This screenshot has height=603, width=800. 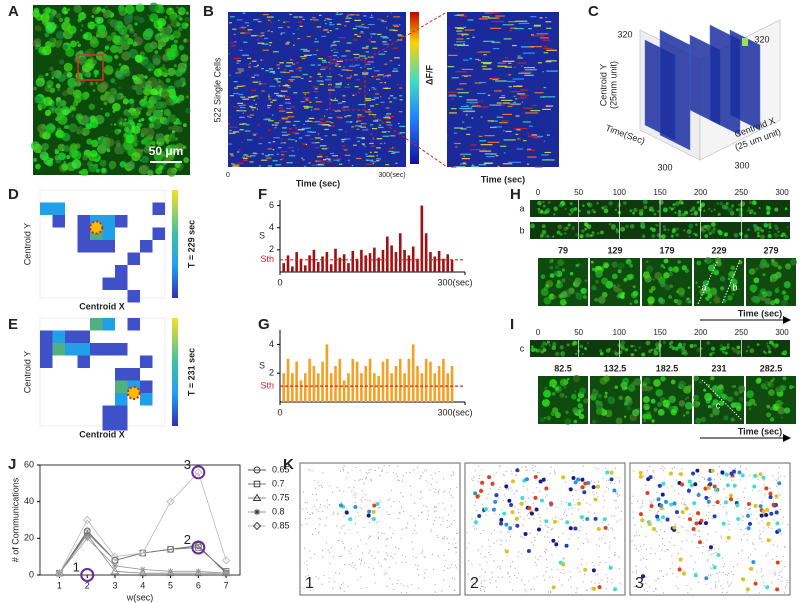 What do you see at coordinates (29, 538) in the screenshot?
I see `y-tick-label: 20` at bounding box center [29, 538].